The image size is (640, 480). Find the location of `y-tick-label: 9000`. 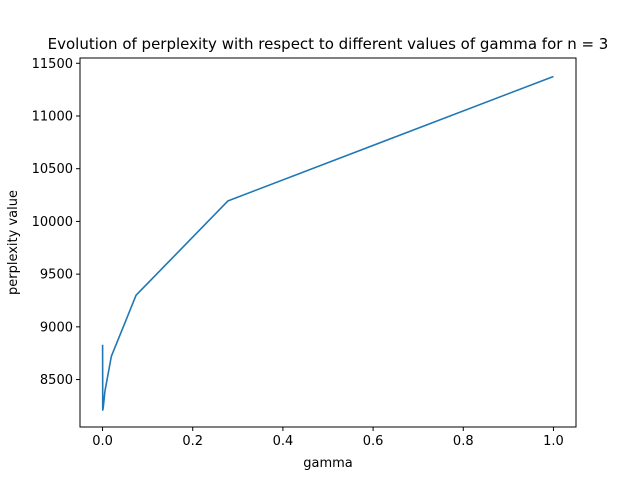

y-tick-label: 9000 is located at coordinates (56, 327).